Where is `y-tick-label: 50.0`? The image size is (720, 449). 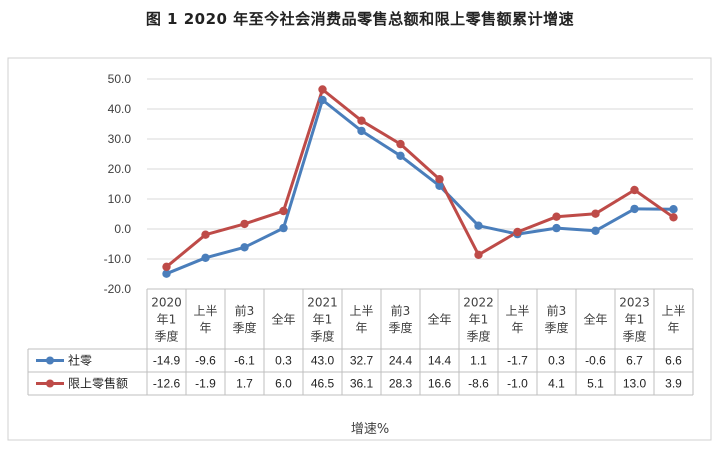
y-tick-label: 50.0 is located at coordinates (120, 79).